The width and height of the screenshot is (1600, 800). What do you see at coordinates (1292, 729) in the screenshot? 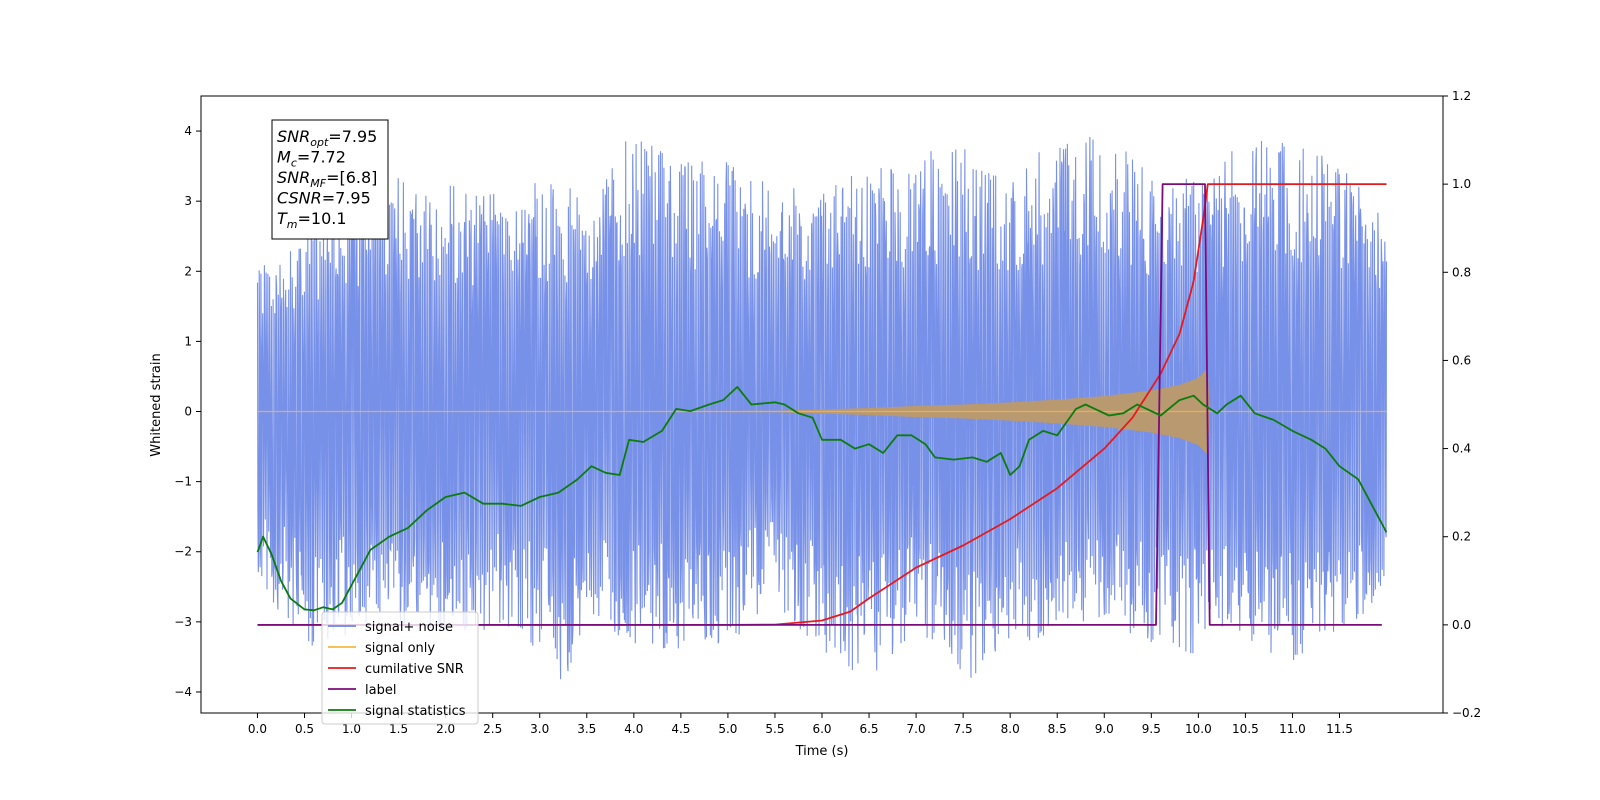
I see `x-tick-label: 11.0` at bounding box center [1292, 729].